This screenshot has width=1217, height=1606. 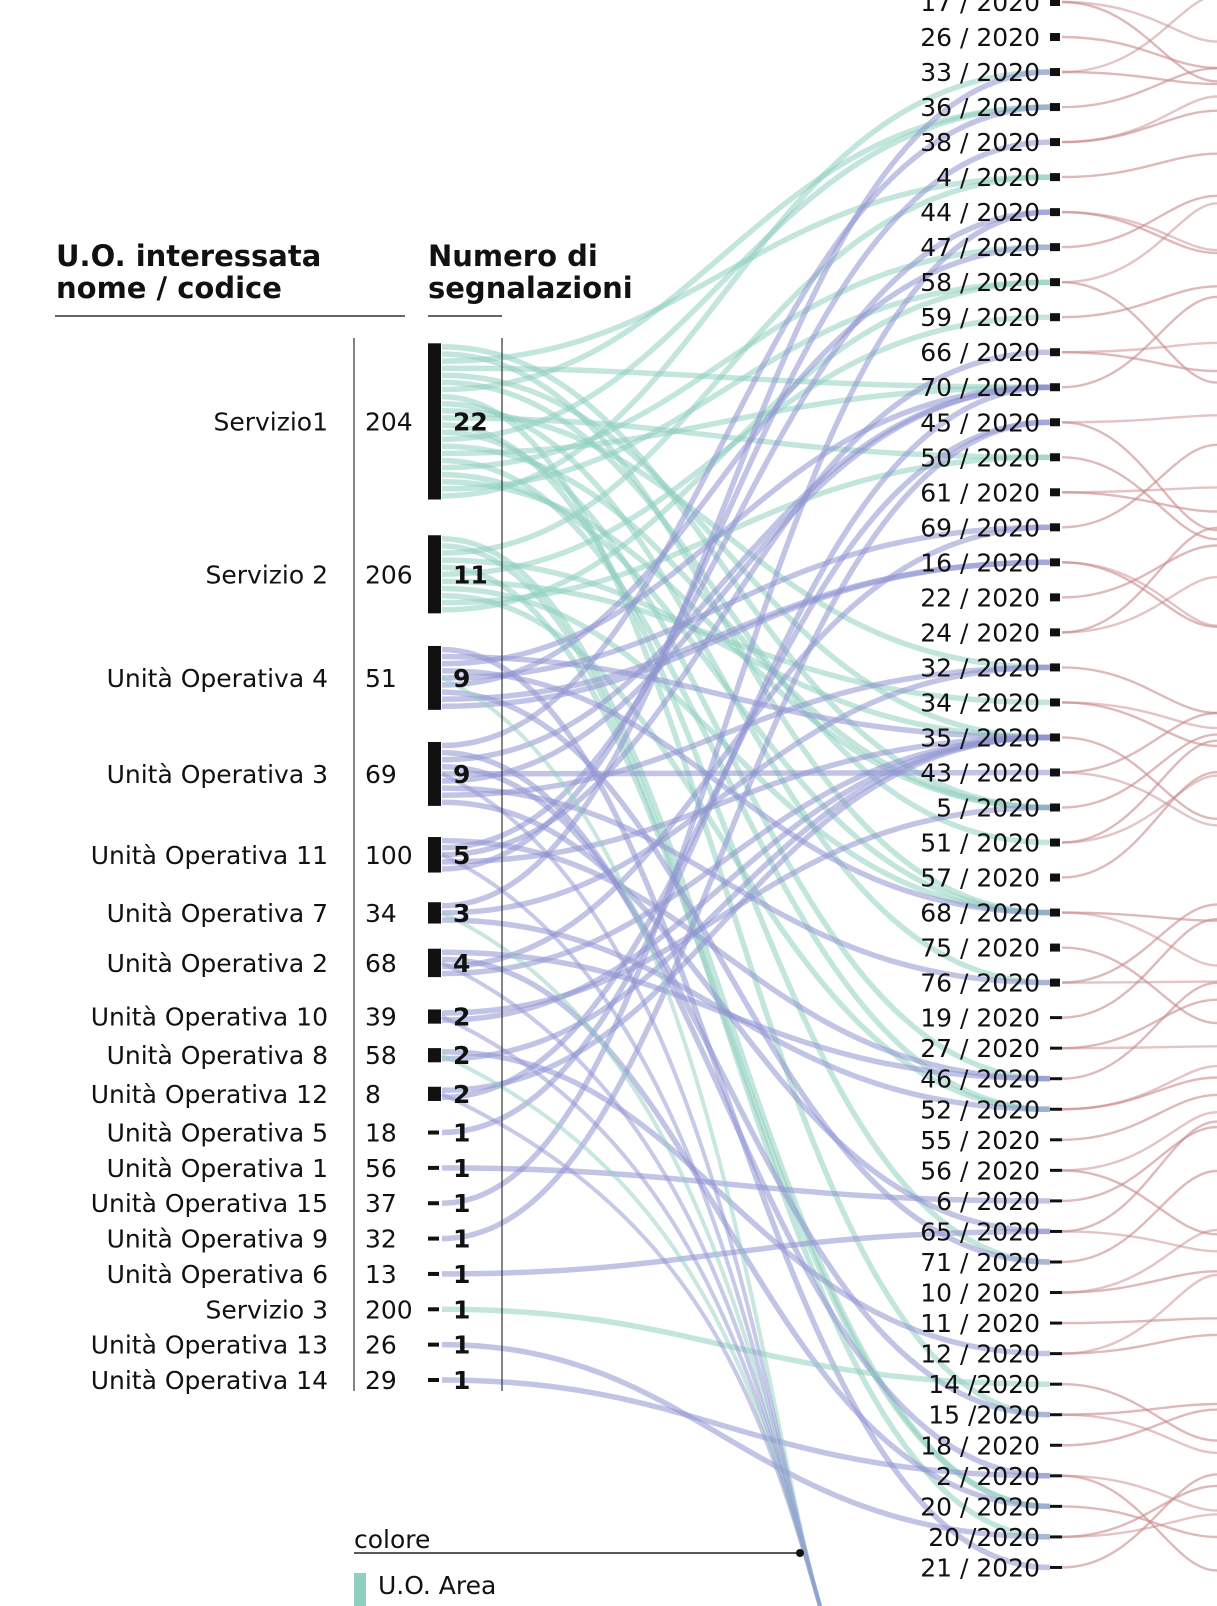 I want to click on report-row: 70 / 2020, so click(x=990, y=387).